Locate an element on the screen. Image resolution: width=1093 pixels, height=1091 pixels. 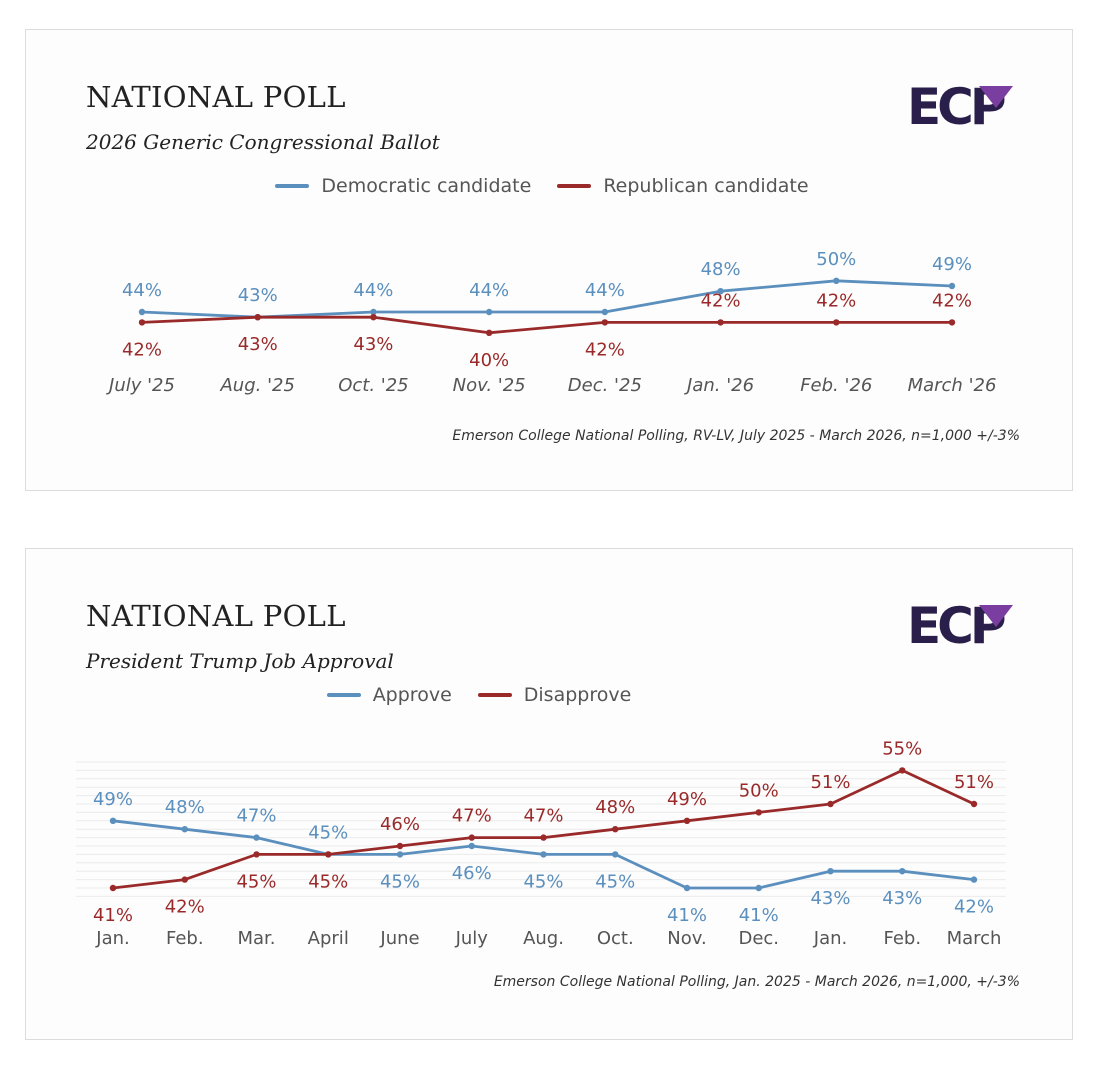
x-tick-label: Dec. is located at coordinates (758, 938).